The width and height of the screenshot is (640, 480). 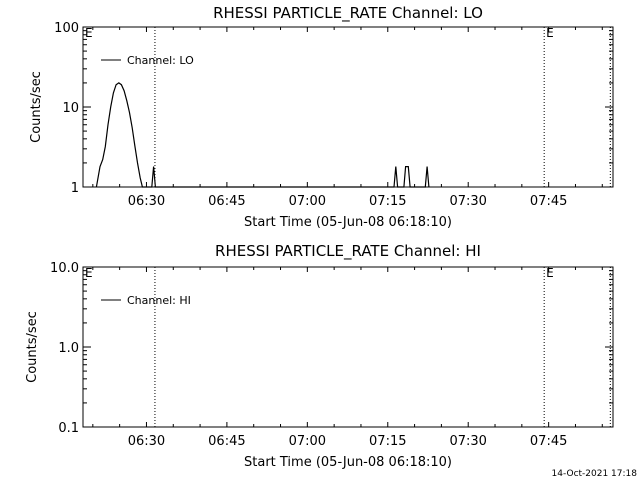 I want to click on y-tick-label: 10.0, so click(x=64, y=268).